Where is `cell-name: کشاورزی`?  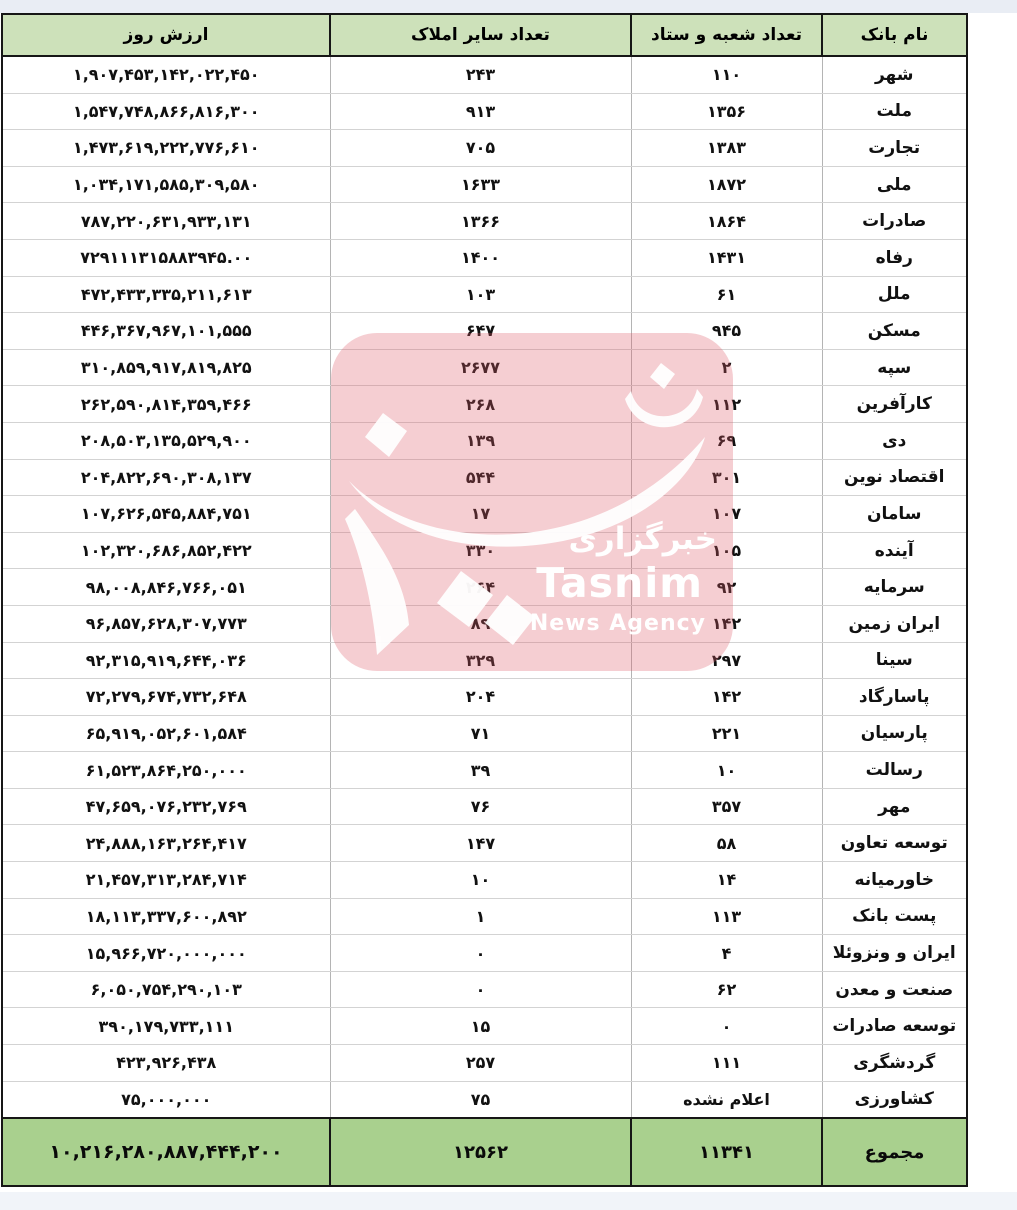
cell-name: کشاورزی is located at coordinates (894, 1100).